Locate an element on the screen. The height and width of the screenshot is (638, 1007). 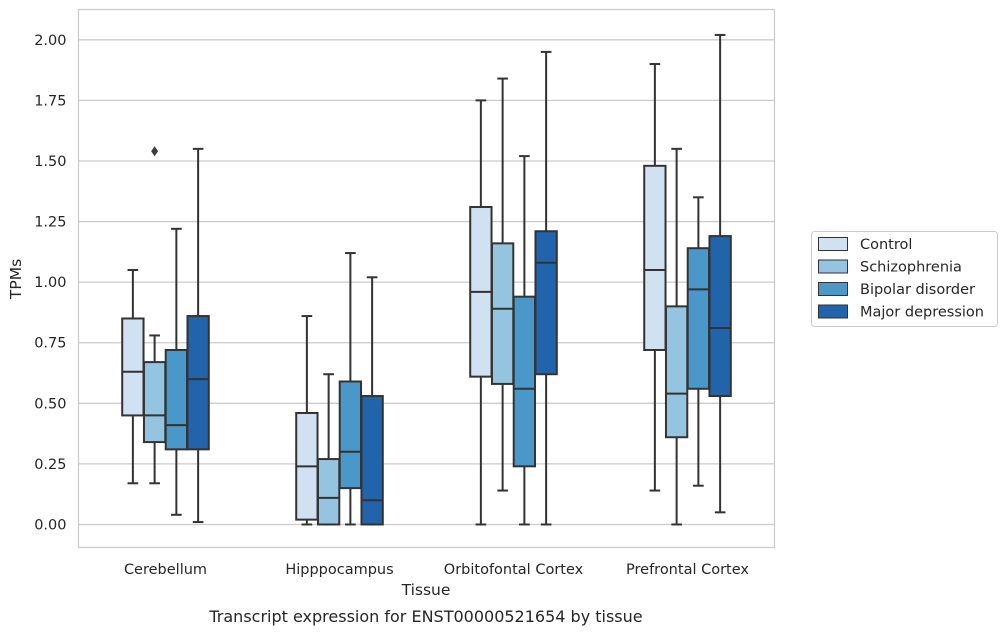
outlier-point is located at coordinates (155, 151).